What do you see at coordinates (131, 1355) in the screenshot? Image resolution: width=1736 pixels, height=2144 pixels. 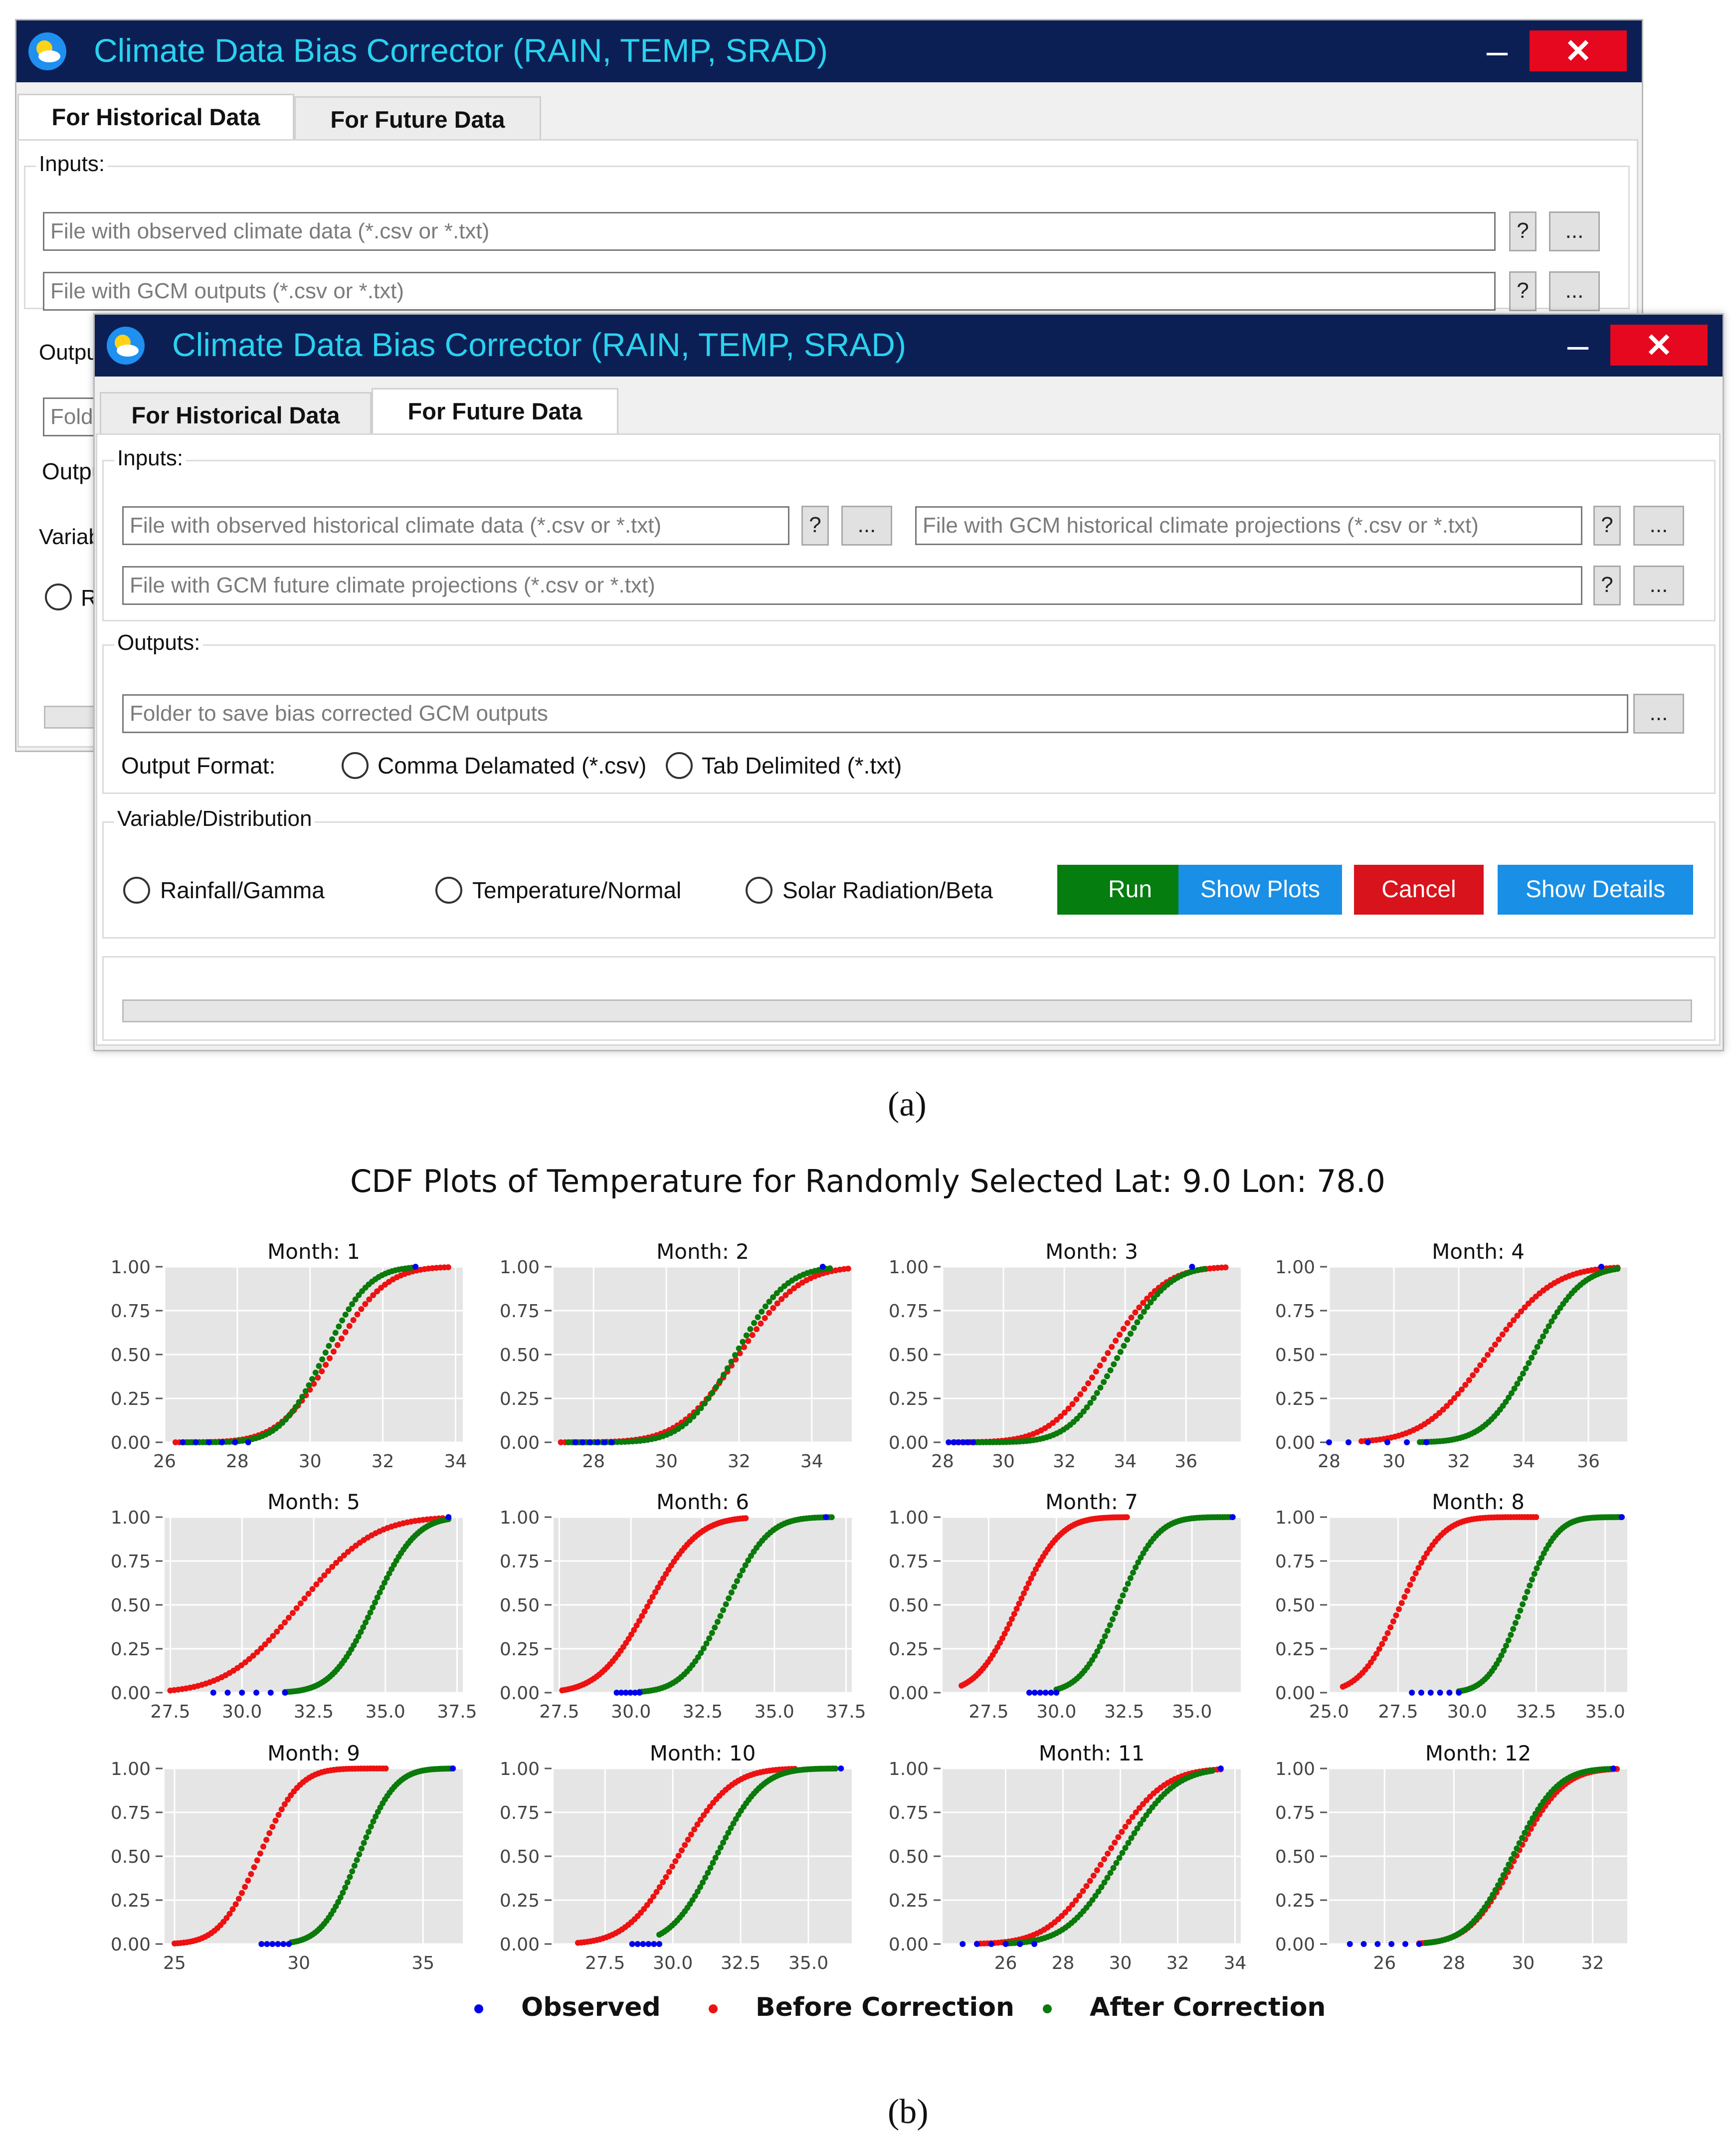 I see `y-tick-label: 0.50` at bounding box center [131, 1355].